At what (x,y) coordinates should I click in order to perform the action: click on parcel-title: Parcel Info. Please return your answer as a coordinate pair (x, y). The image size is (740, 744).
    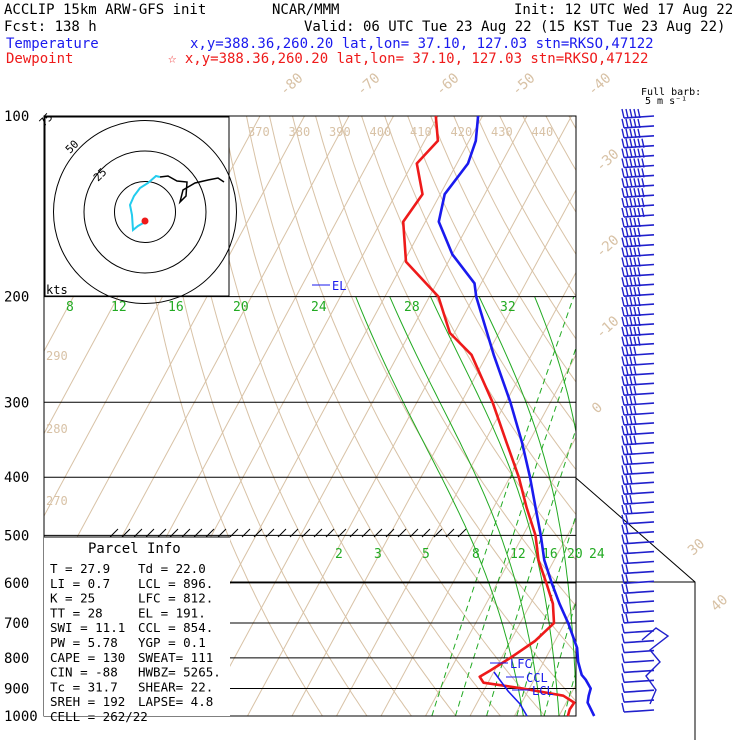
    Looking at the image, I should click on (134, 549).